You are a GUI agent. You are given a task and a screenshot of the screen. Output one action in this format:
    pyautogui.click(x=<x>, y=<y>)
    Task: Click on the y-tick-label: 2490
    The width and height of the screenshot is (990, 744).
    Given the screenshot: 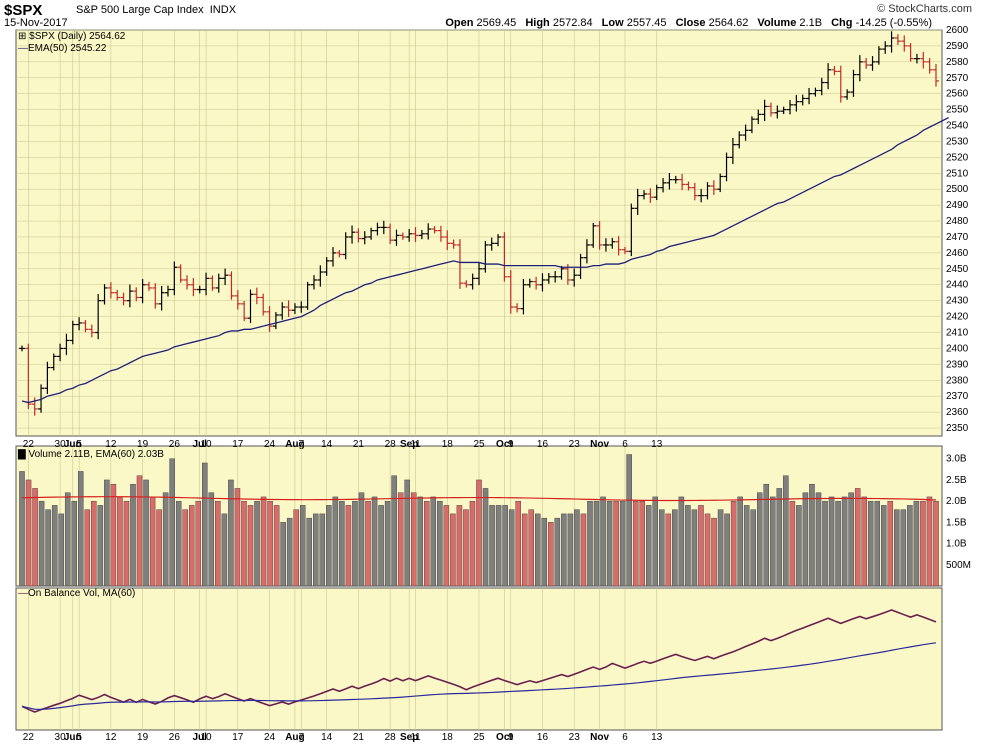 What is the action you would take?
    pyautogui.click(x=957, y=205)
    